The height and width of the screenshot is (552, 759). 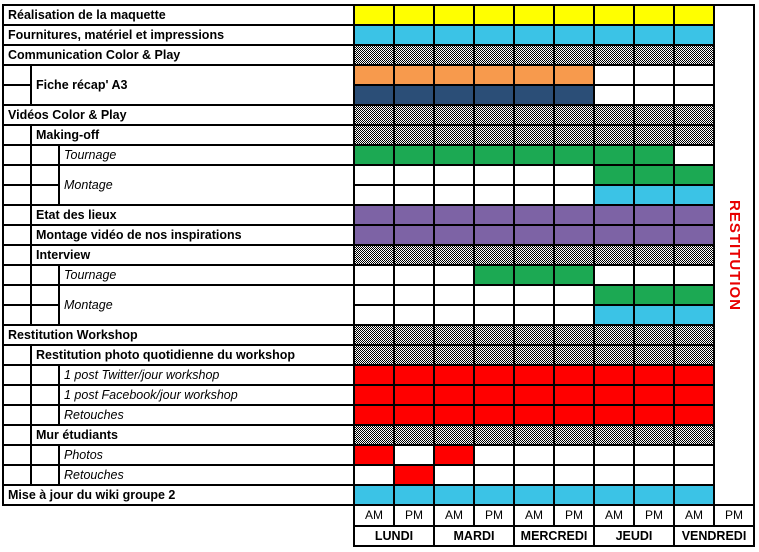 What do you see at coordinates (192, 235) in the screenshot?
I see `task-label: Montage vidéo de nos inspirations` at bounding box center [192, 235].